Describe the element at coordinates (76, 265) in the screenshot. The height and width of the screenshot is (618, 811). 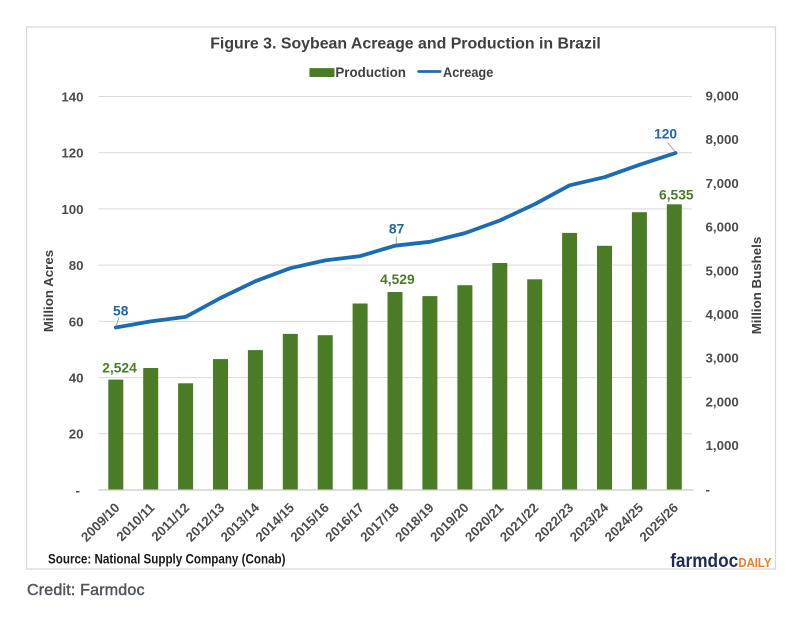
I see `svg-text: 80` at that location.